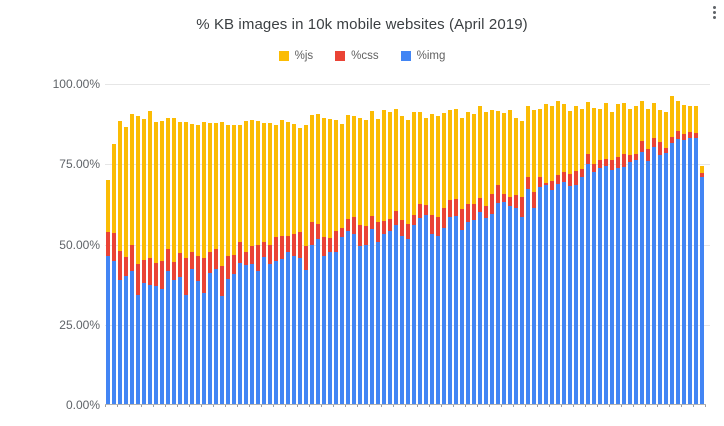  I want to click on more-options-icon, so click(714, 12).